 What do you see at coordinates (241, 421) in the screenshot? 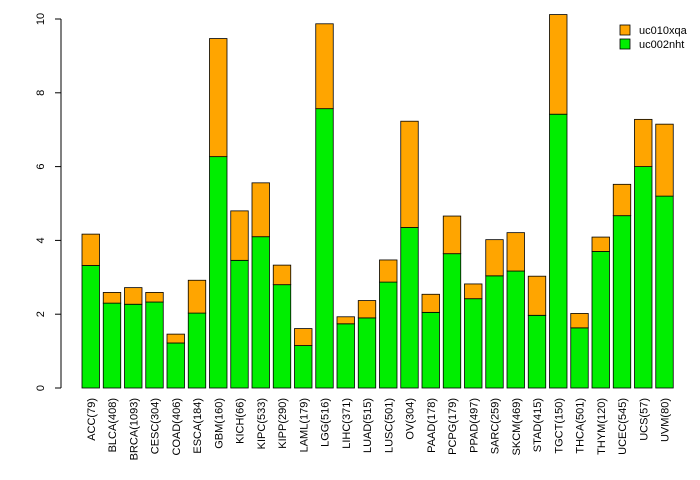
I see `x-category-label: KICH(66)` at bounding box center [241, 421].